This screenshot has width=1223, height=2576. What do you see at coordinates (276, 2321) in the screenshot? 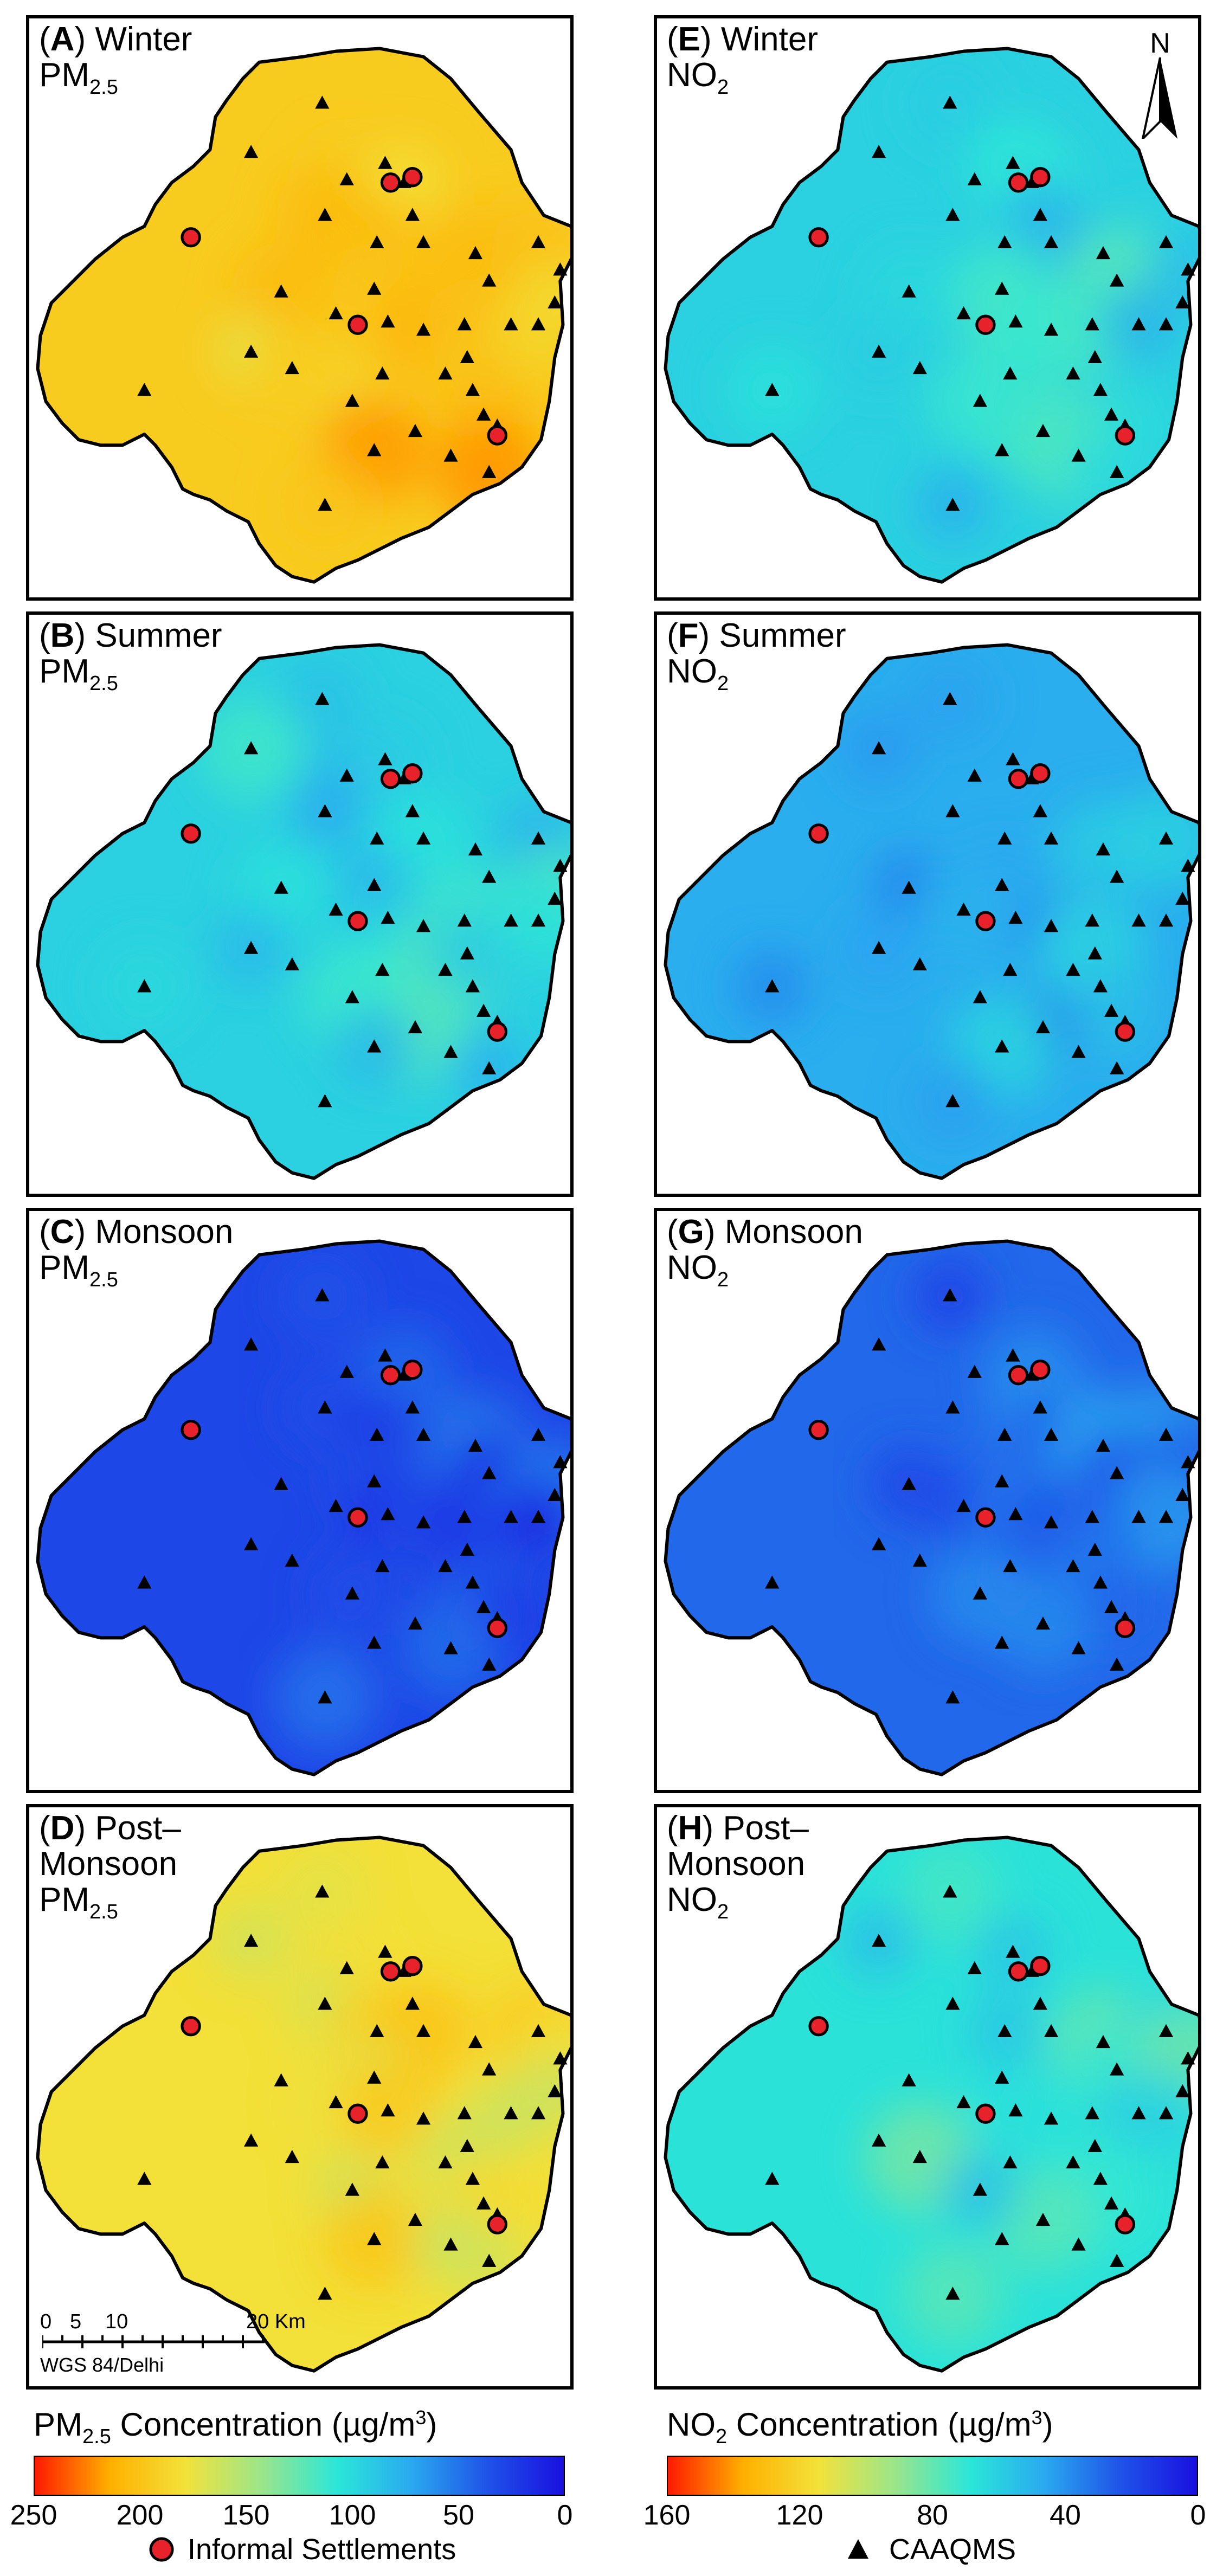
I see `scale-label: 20 Km` at bounding box center [276, 2321].